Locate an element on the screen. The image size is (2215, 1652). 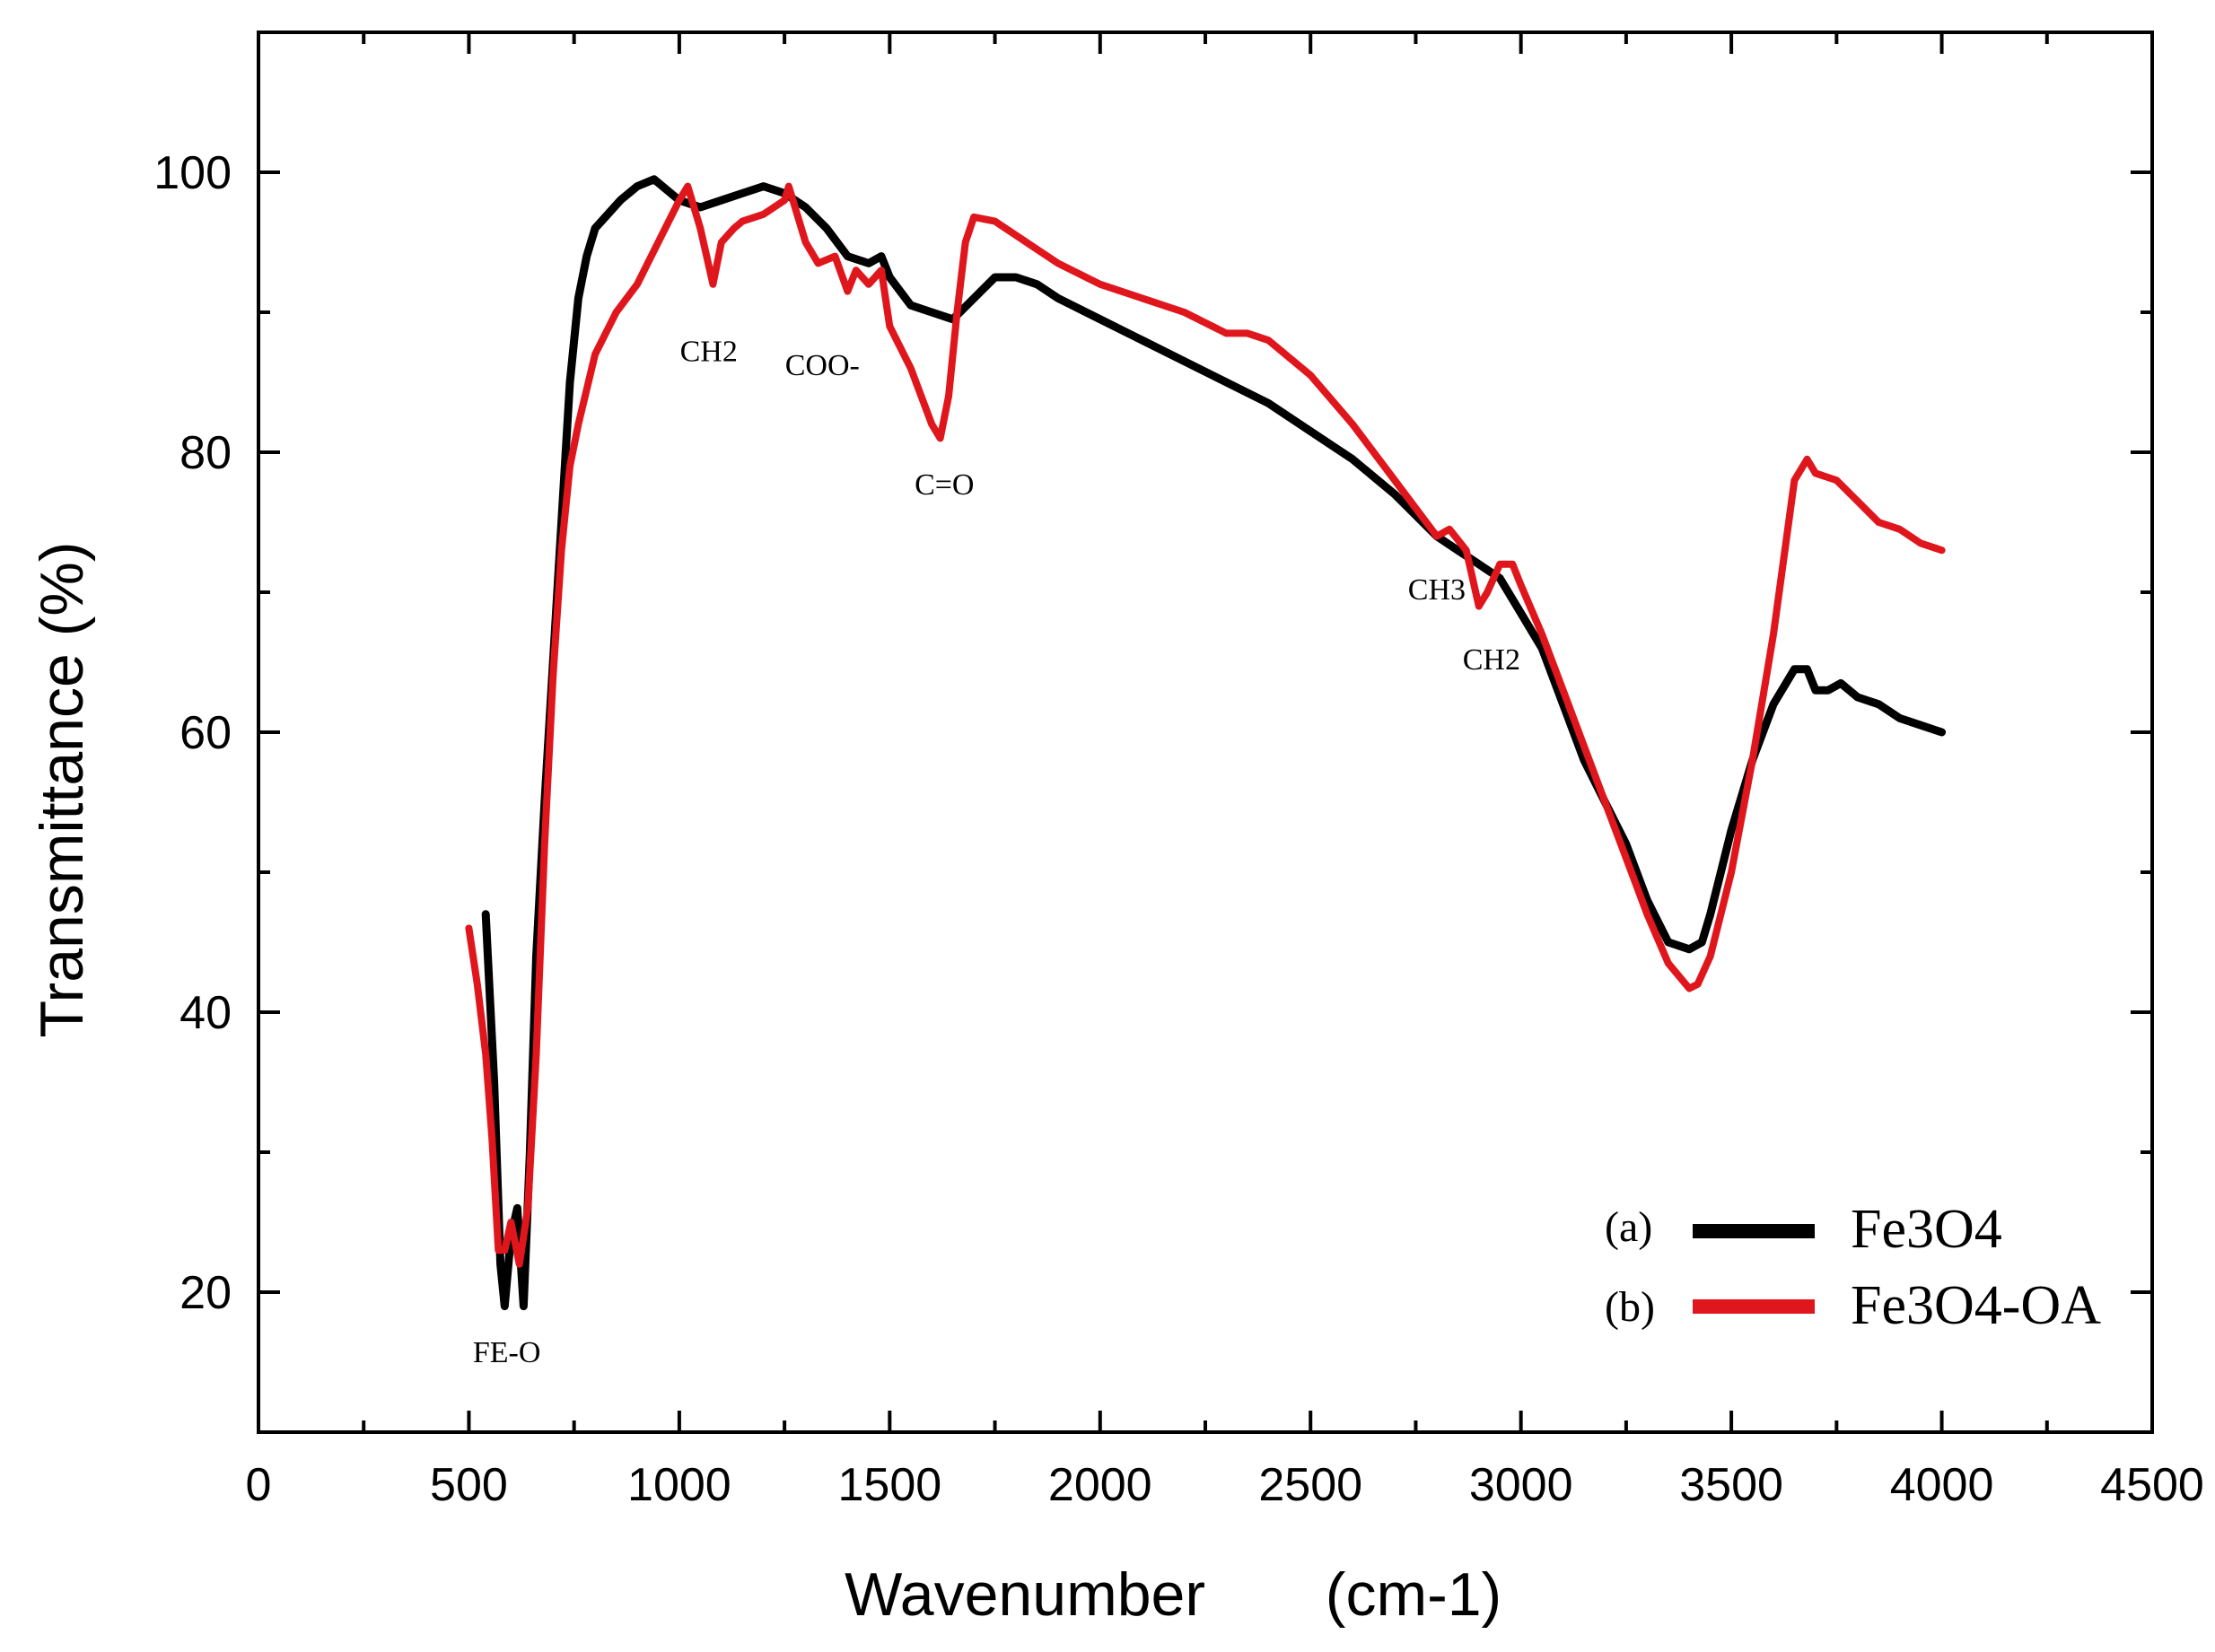
legend-entry-b: (b) Fe3O4-OA is located at coordinates (1853, 1305).